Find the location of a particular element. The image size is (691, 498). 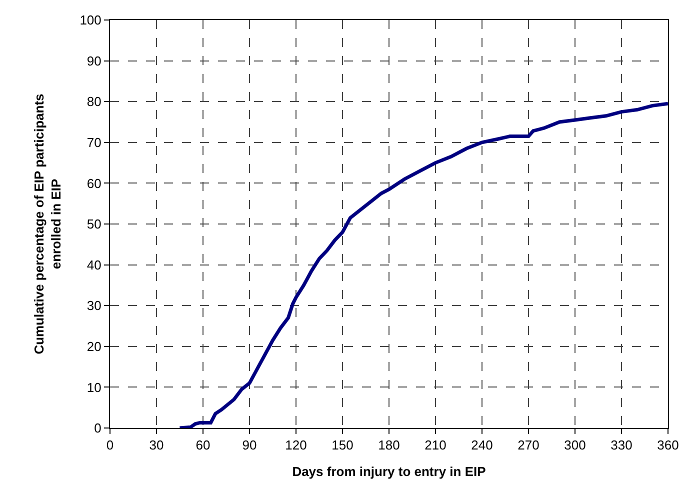

x-tick-label: 240 is located at coordinates (482, 445).